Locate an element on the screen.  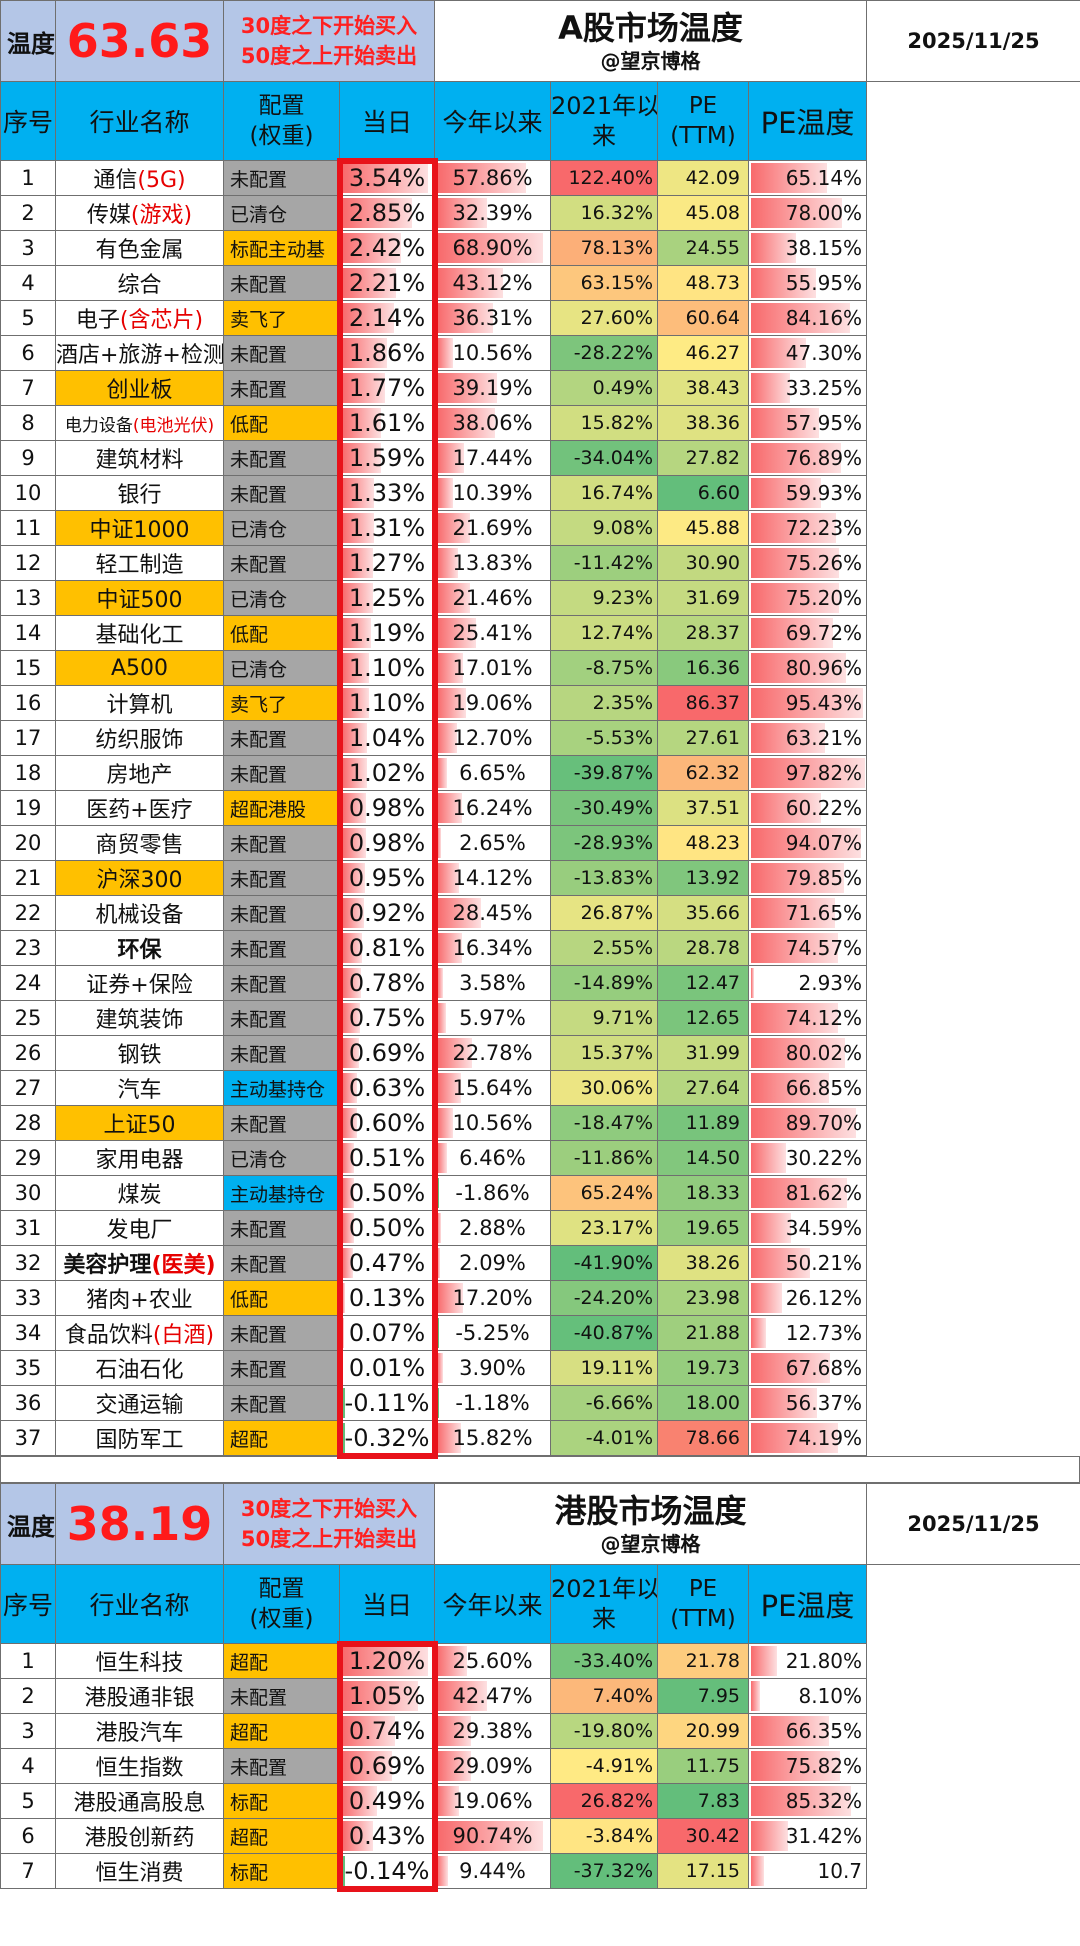
ytd-change-text: 15.82% is located at coordinates (492, 1438).